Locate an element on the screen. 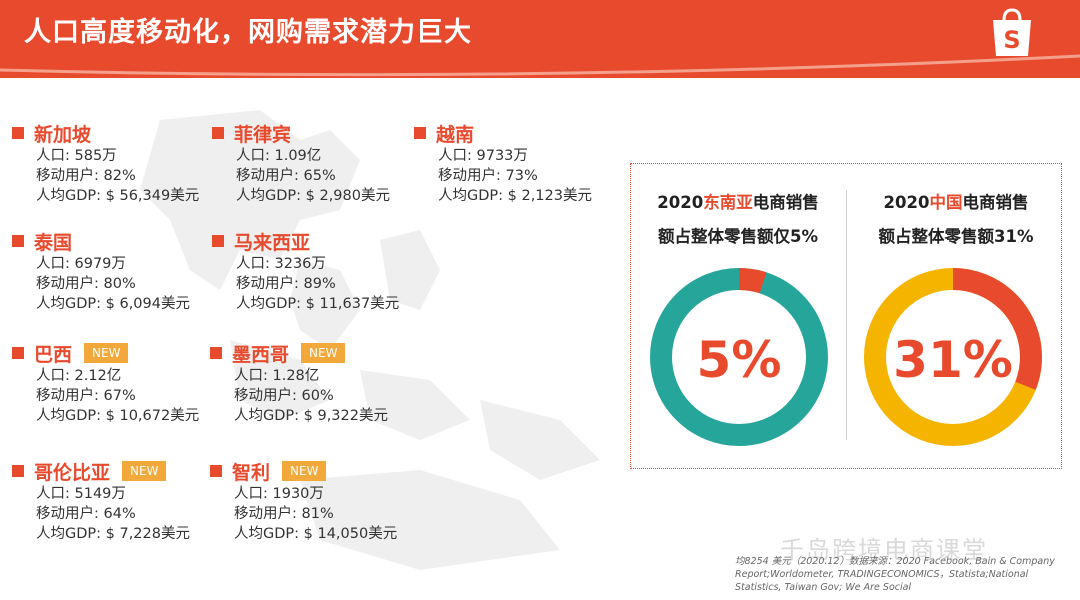  country-name: 马来西亚 is located at coordinates (272, 242).